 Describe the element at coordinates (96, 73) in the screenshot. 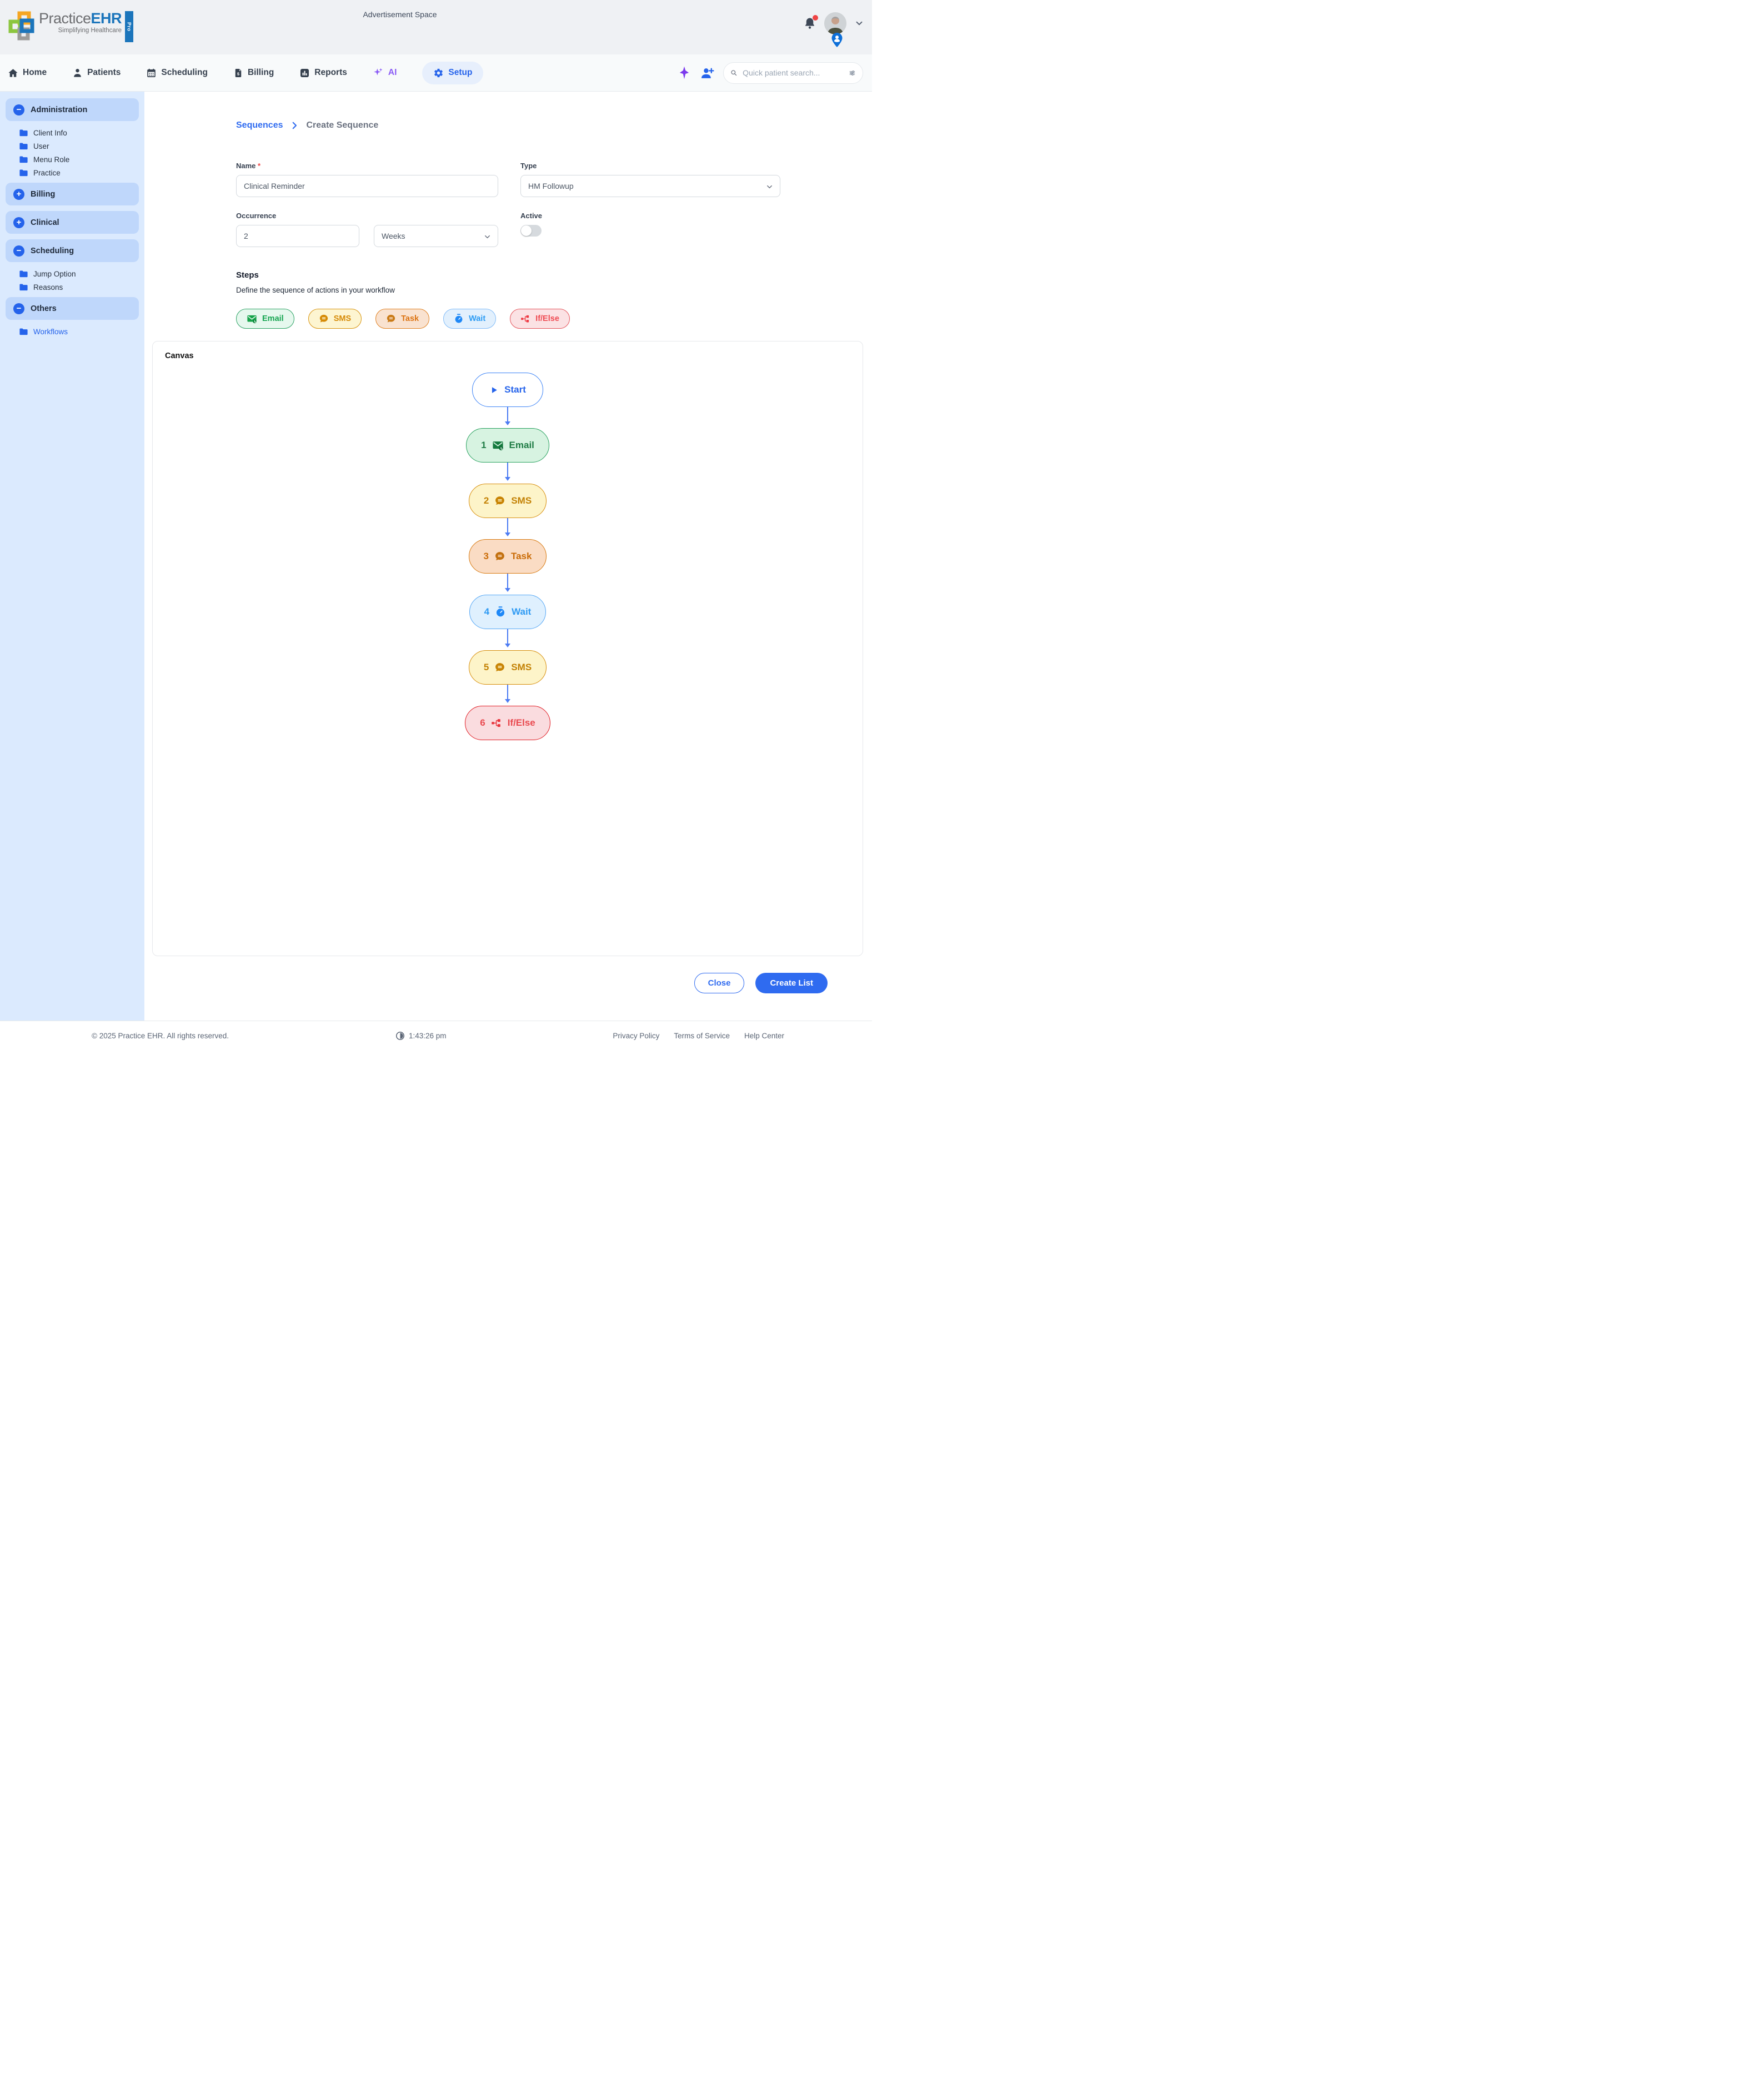

I see `nav-item-patients: Patients` at that location.